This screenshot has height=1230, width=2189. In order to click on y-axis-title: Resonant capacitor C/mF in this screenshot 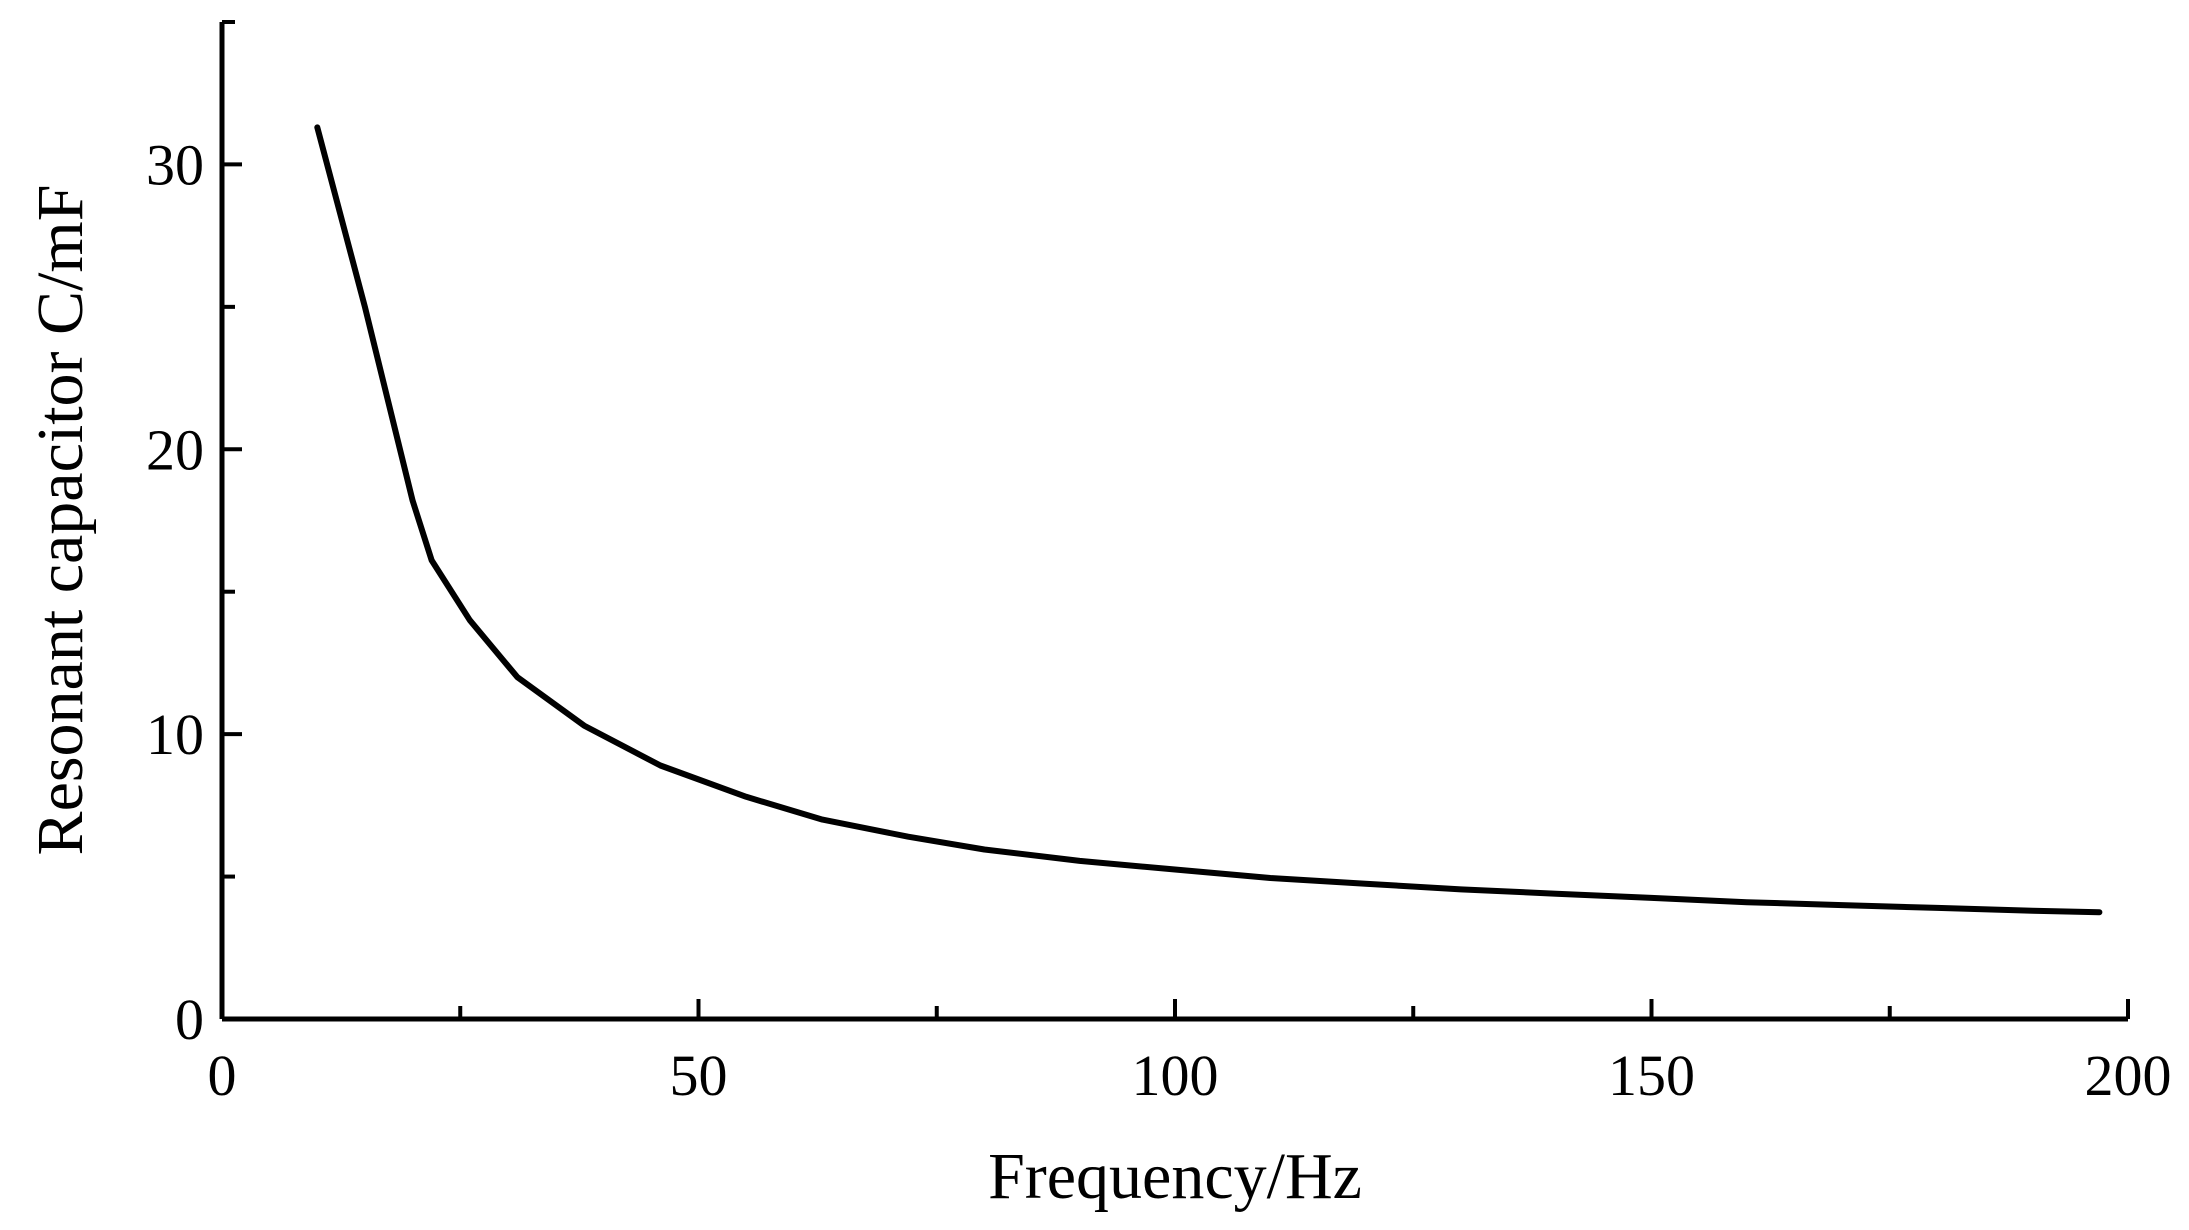, I will do `click(60, 520)`.